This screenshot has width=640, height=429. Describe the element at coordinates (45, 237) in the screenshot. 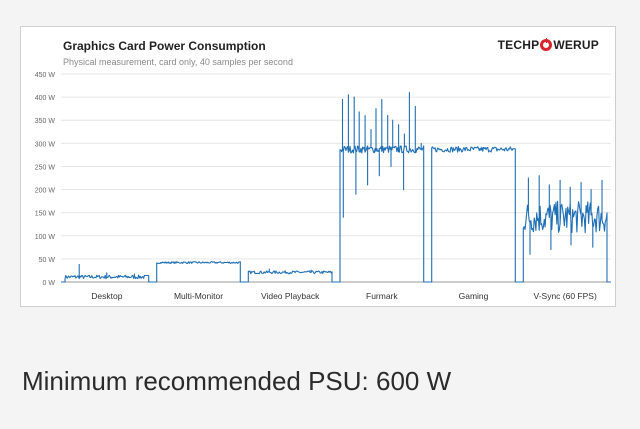

I see `y-tick-label: 100 W` at that location.